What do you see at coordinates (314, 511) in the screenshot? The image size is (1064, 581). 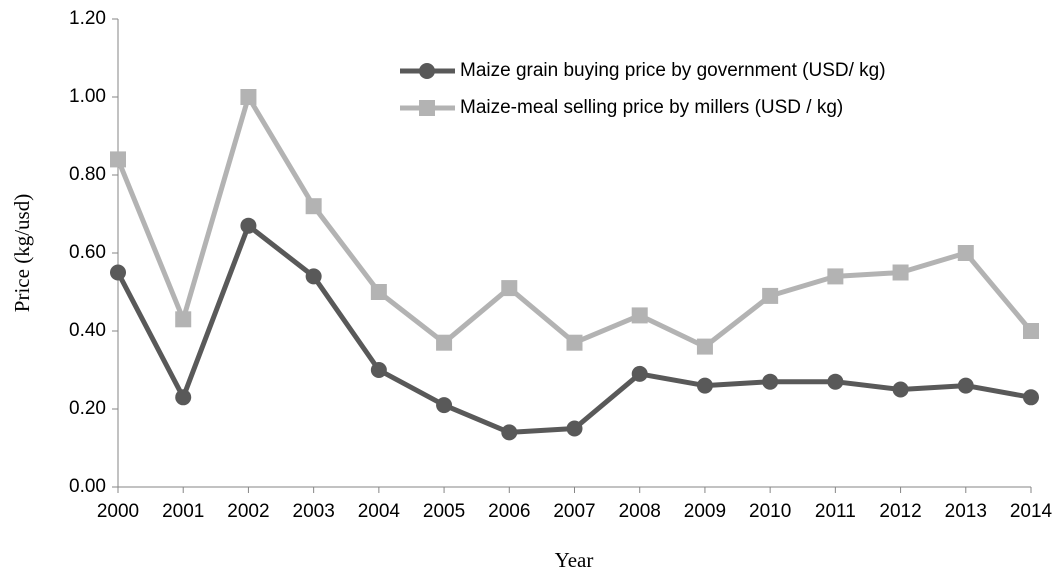 I see `x-tick-label: 2003` at bounding box center [314, 511].